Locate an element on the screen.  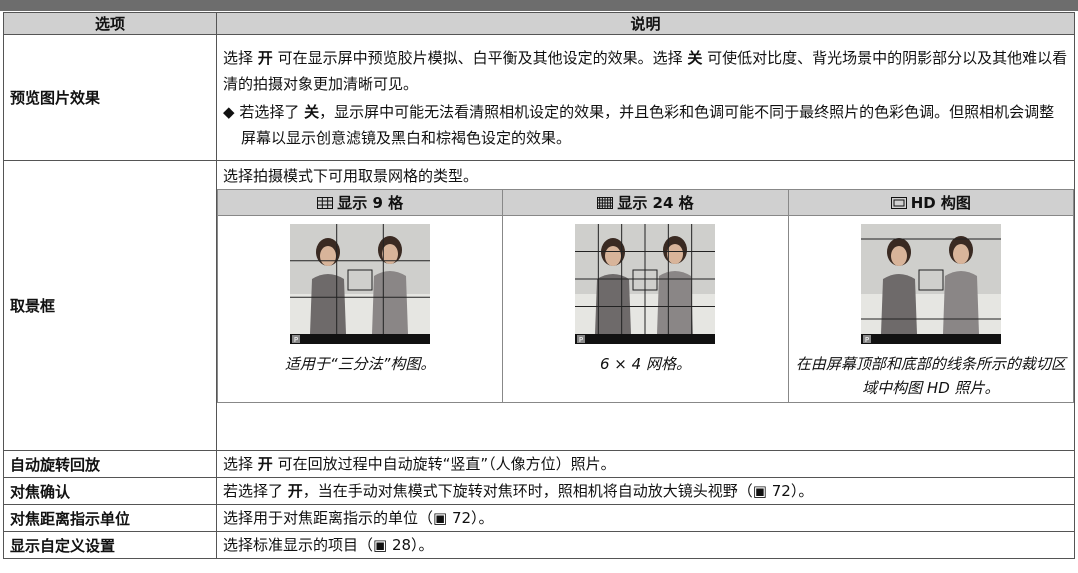
table-row: 显示自定义设置 选择标准显示的项目（▣ 28）。 is located at coordinates (539, 545).